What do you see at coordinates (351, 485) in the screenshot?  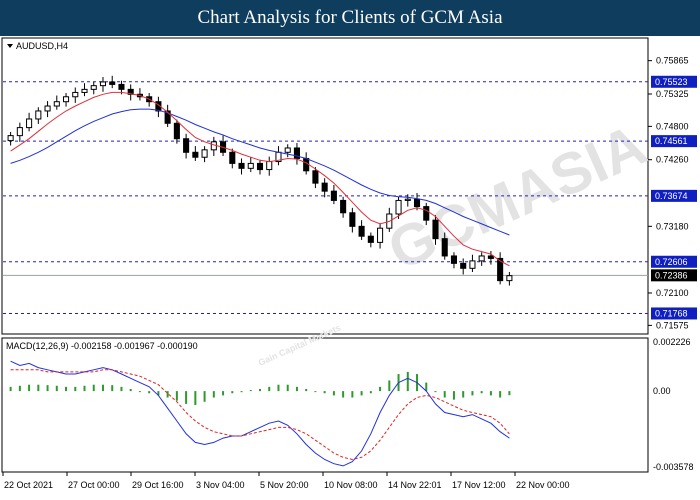 I see `time-tick-label: 10 Nov 08:00` at bounding box center [351, 485].